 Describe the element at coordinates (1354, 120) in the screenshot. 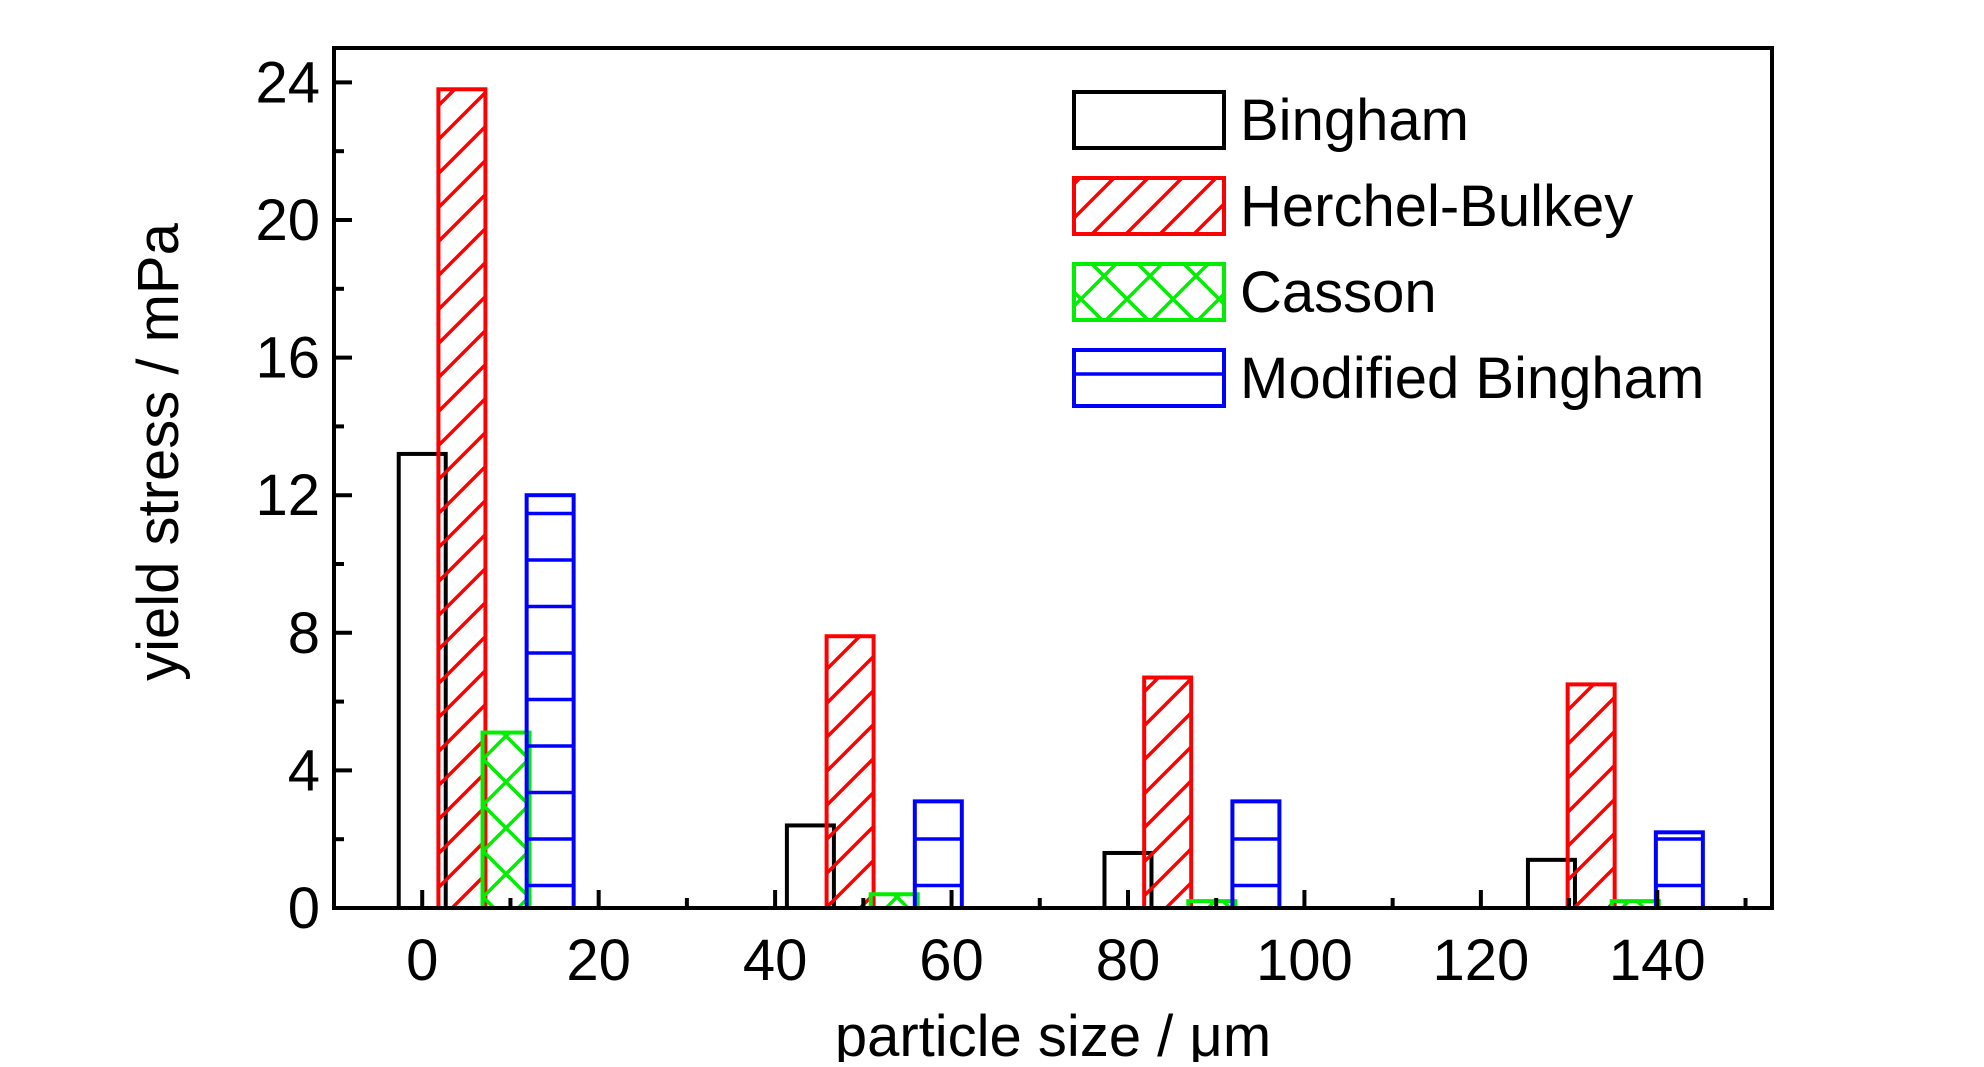

I see `legend-label: Bingham` at that location.